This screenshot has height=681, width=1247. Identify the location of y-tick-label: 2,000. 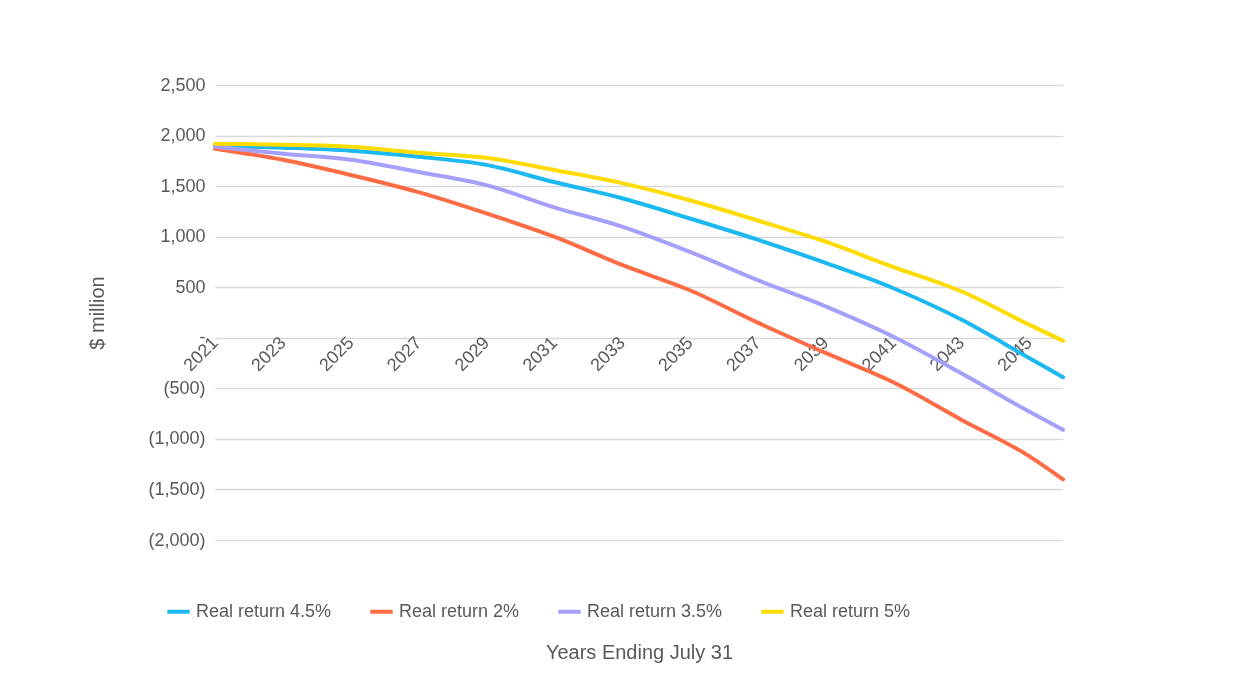
(183, 135).